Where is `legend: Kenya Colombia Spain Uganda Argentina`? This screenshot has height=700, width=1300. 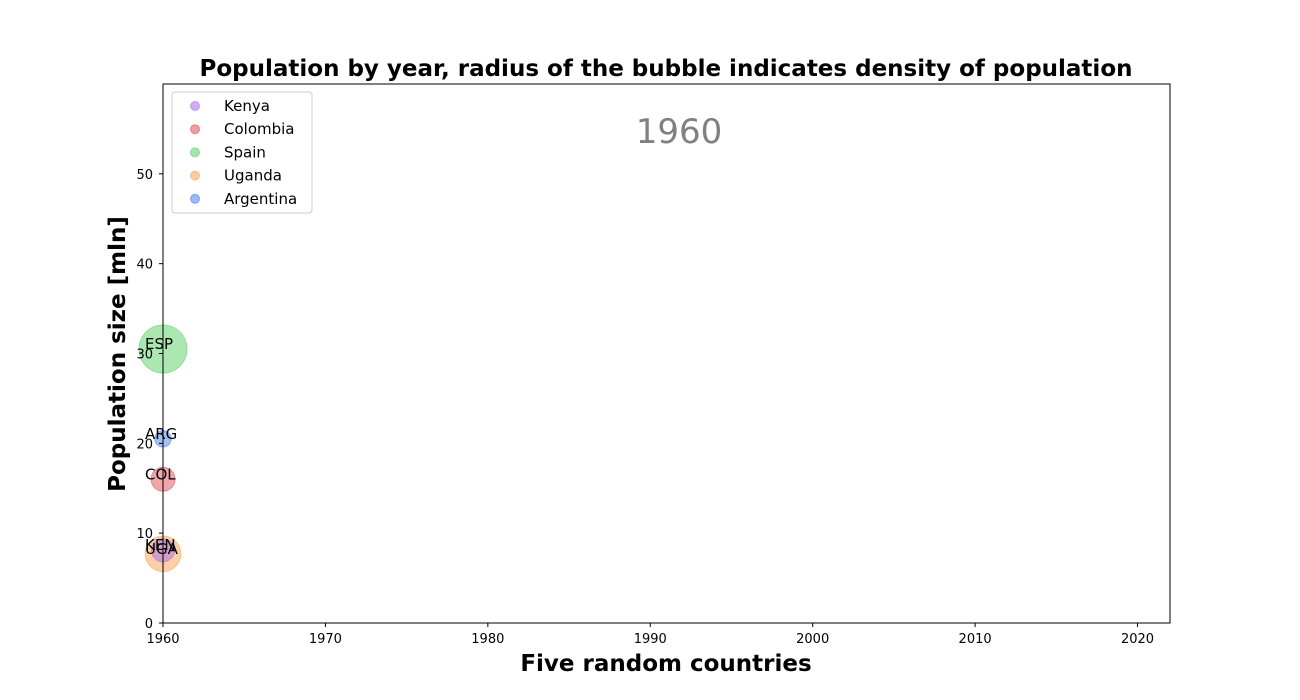
legend: Kenya Colombia Spain Uganda Argentina is located at coordinates (242, 152).